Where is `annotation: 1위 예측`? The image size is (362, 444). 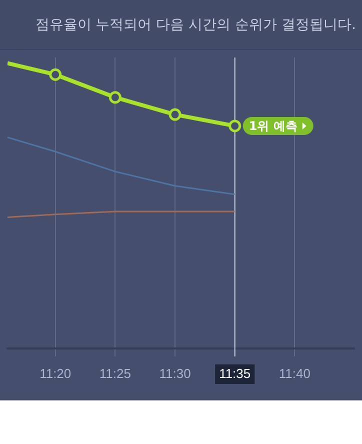 annotation: 1위 예측 is located at coordinates (273, 126).